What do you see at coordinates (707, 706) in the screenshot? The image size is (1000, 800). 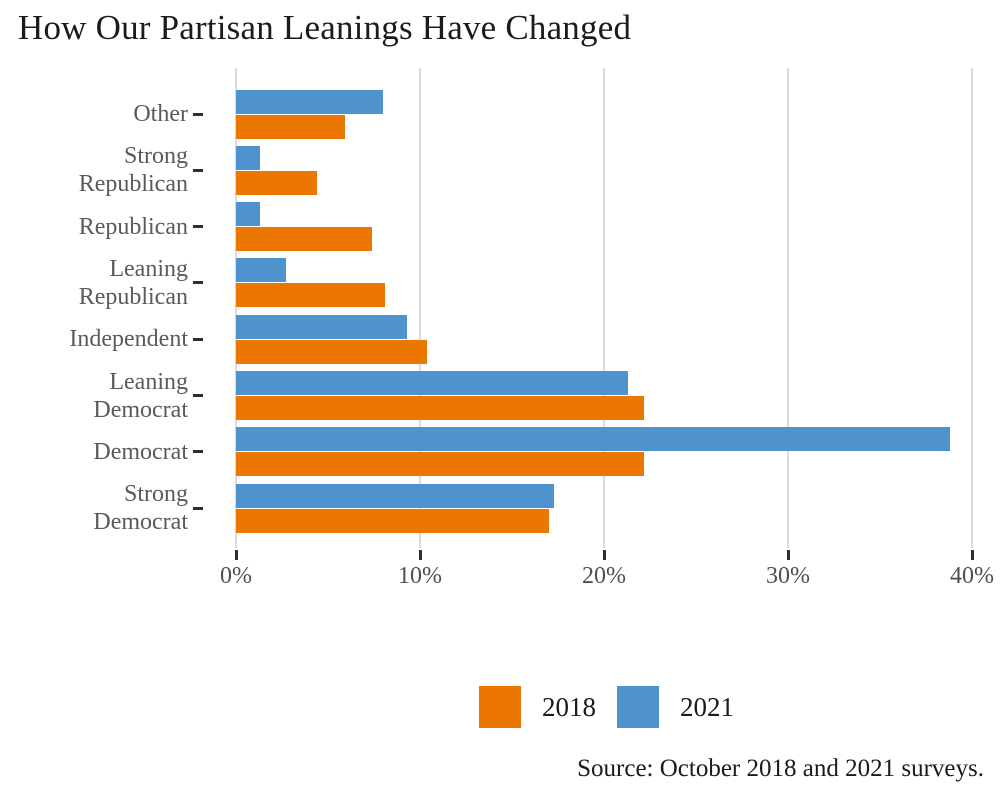 I see `legend-label-2021: 2021` at bounding box center [707, 706].